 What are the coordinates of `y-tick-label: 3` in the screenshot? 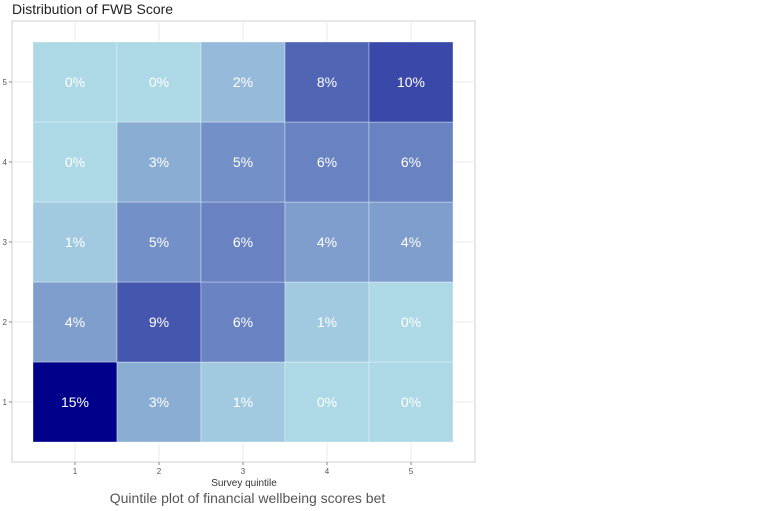 It's located at (5, 242).